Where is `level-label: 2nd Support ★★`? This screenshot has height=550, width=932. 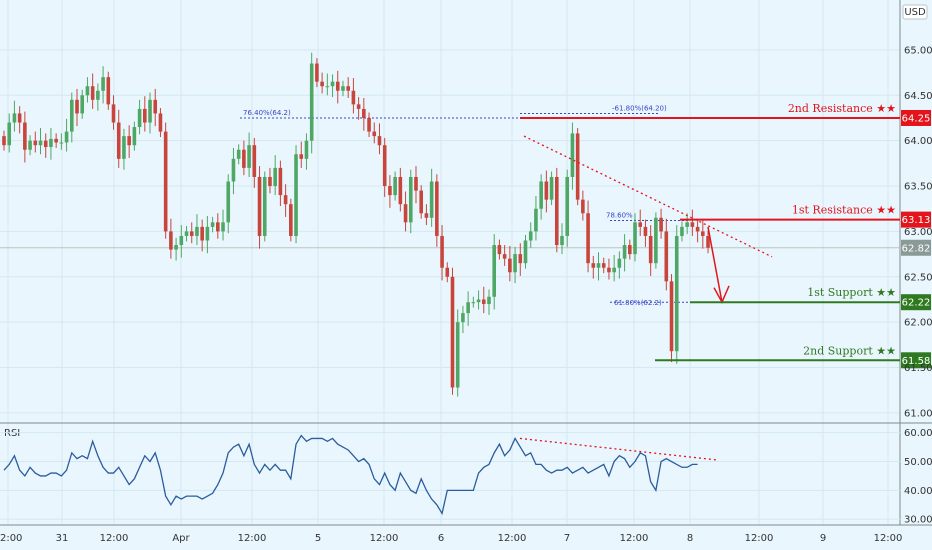
level-label: 2nd Support ★★ is located at coordinates (849, 350).